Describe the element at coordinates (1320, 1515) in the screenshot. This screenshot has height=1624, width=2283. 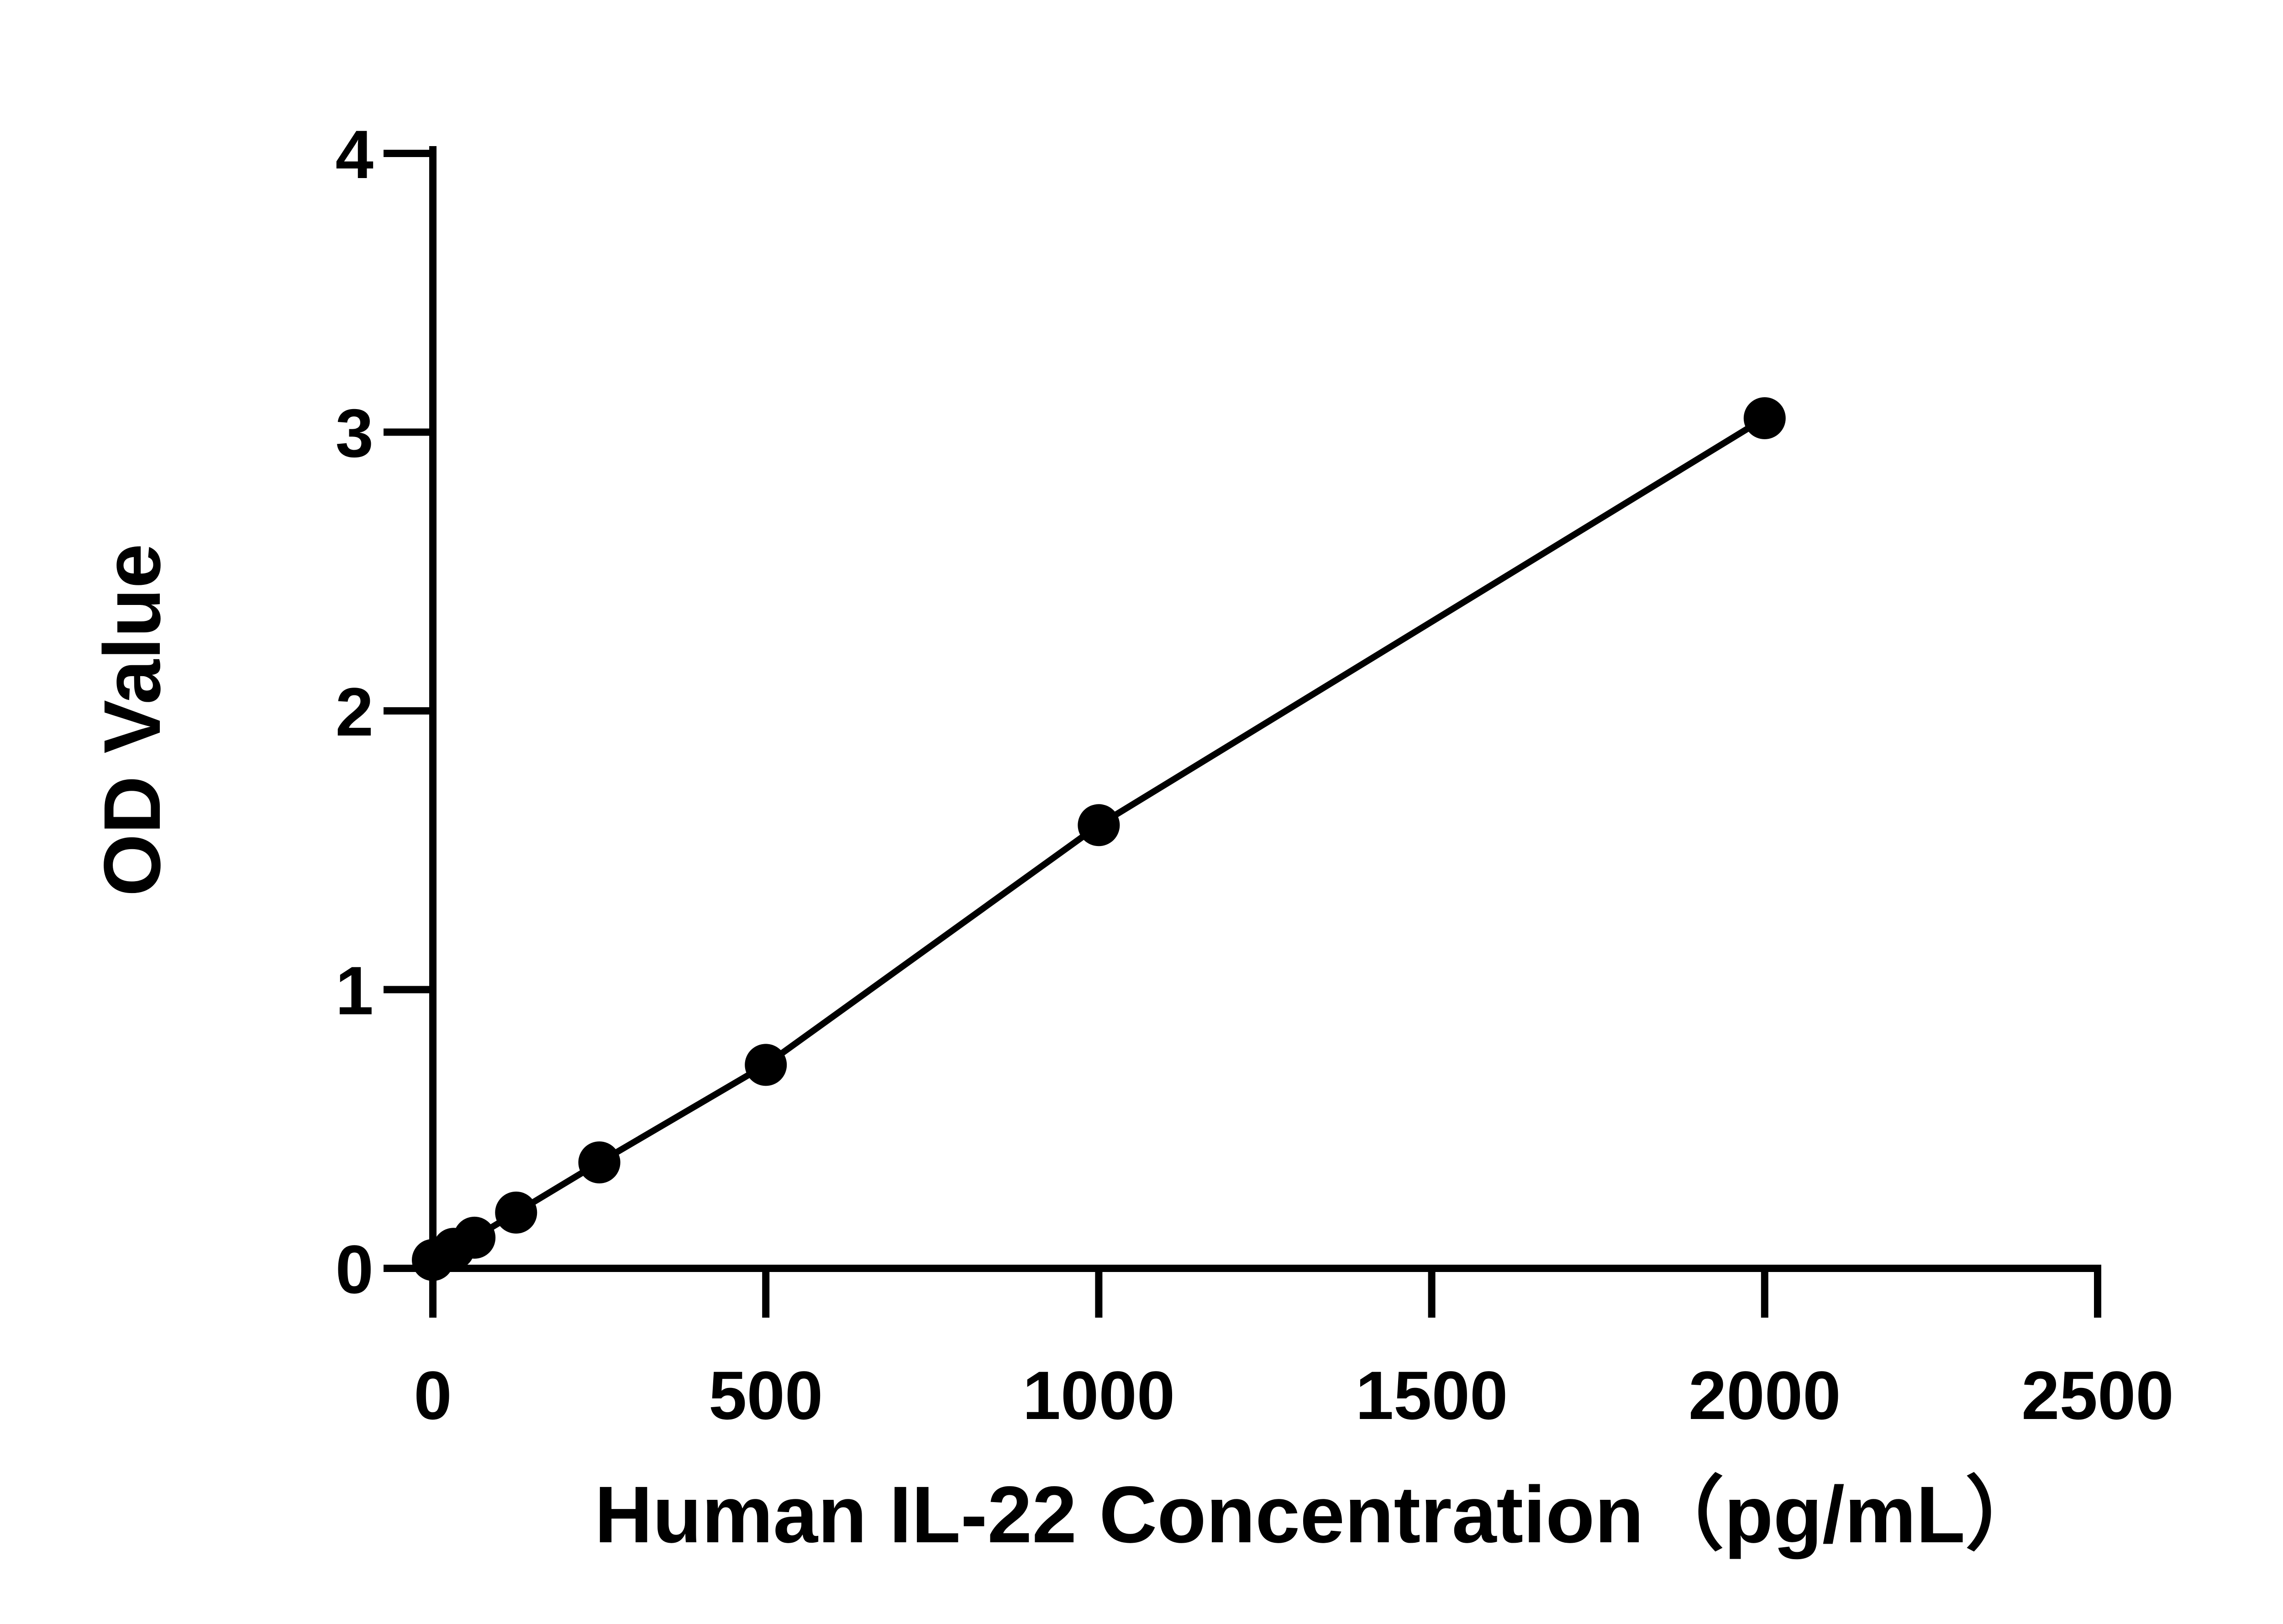
I see `x-axis-title: Human IL-22 Concentration（pg/mL）` at that location.